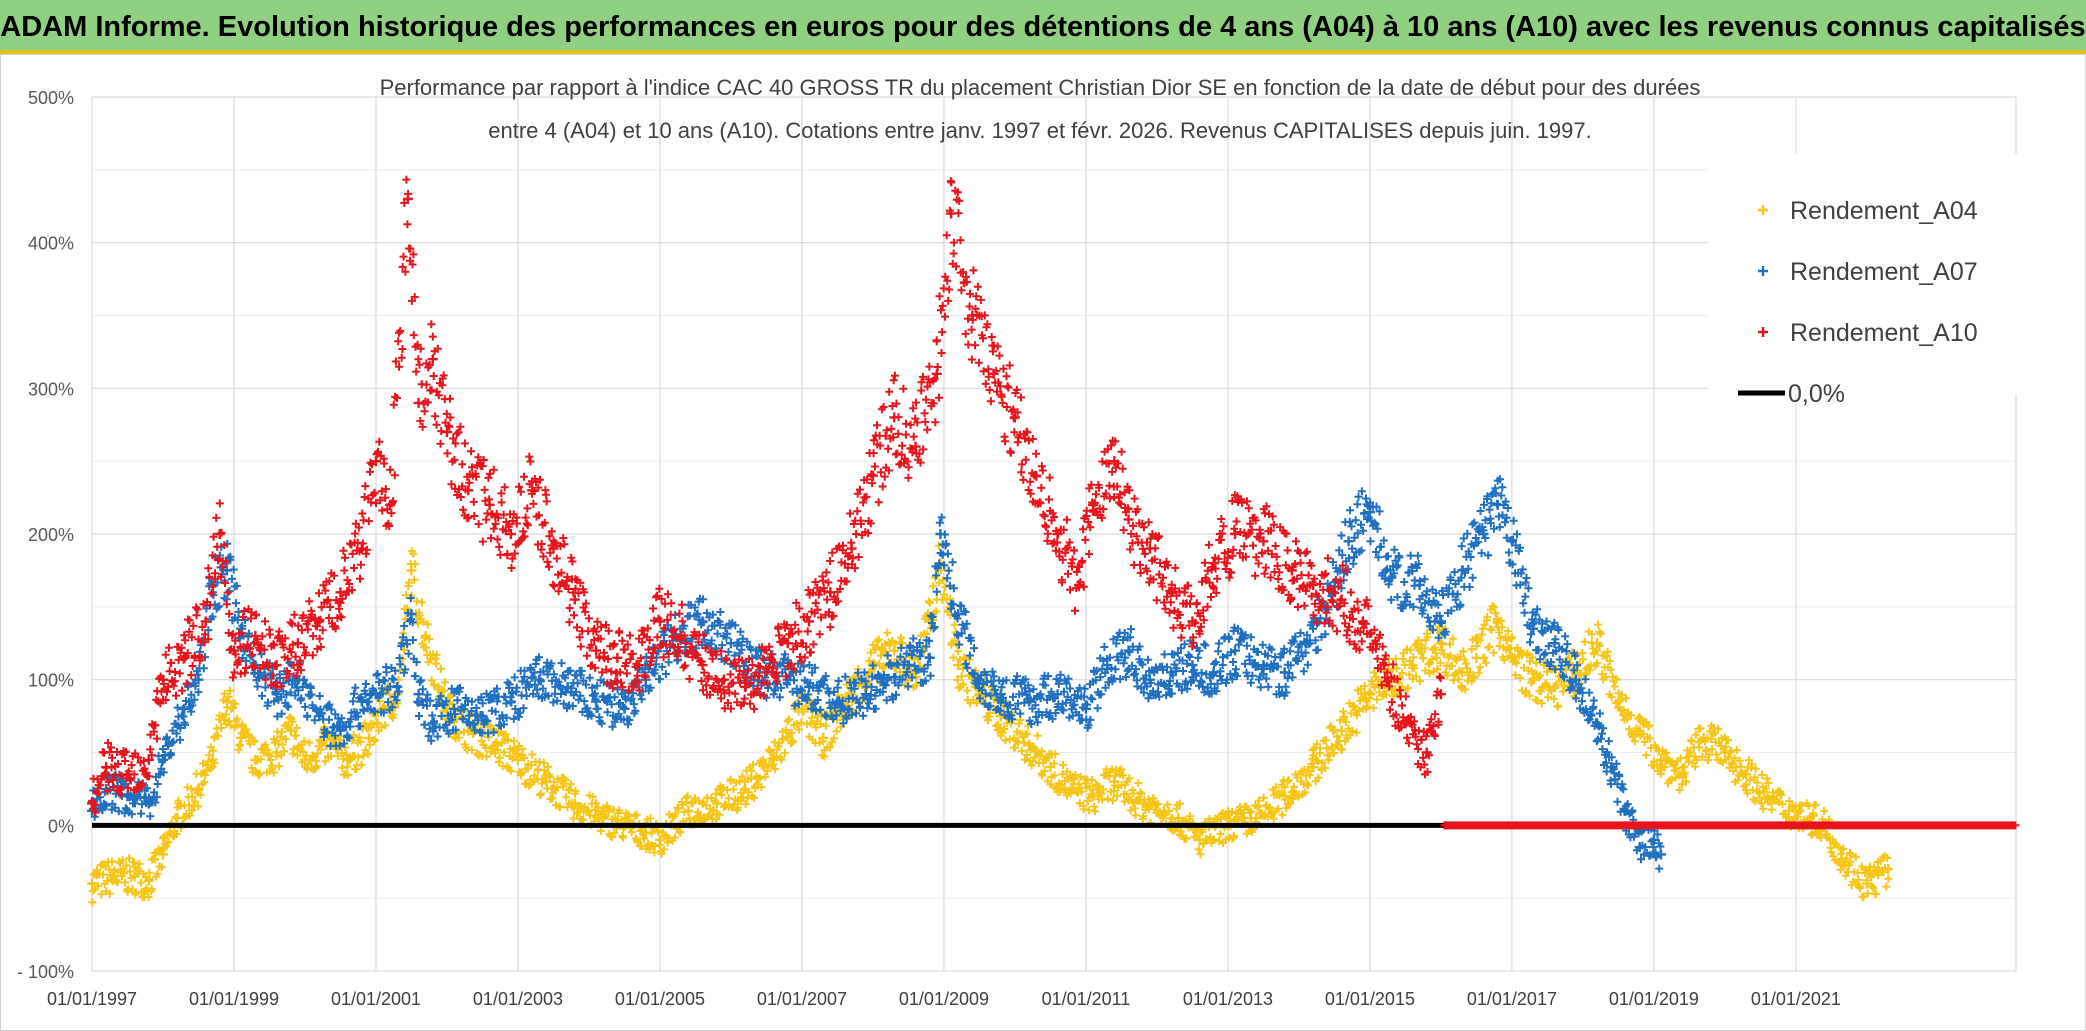 This screenshot has width=2086, height=1031. Describe the element at coordinates (234, 999) in the screenshot. I see `x-tick-label: 01/01/1999` at that location.